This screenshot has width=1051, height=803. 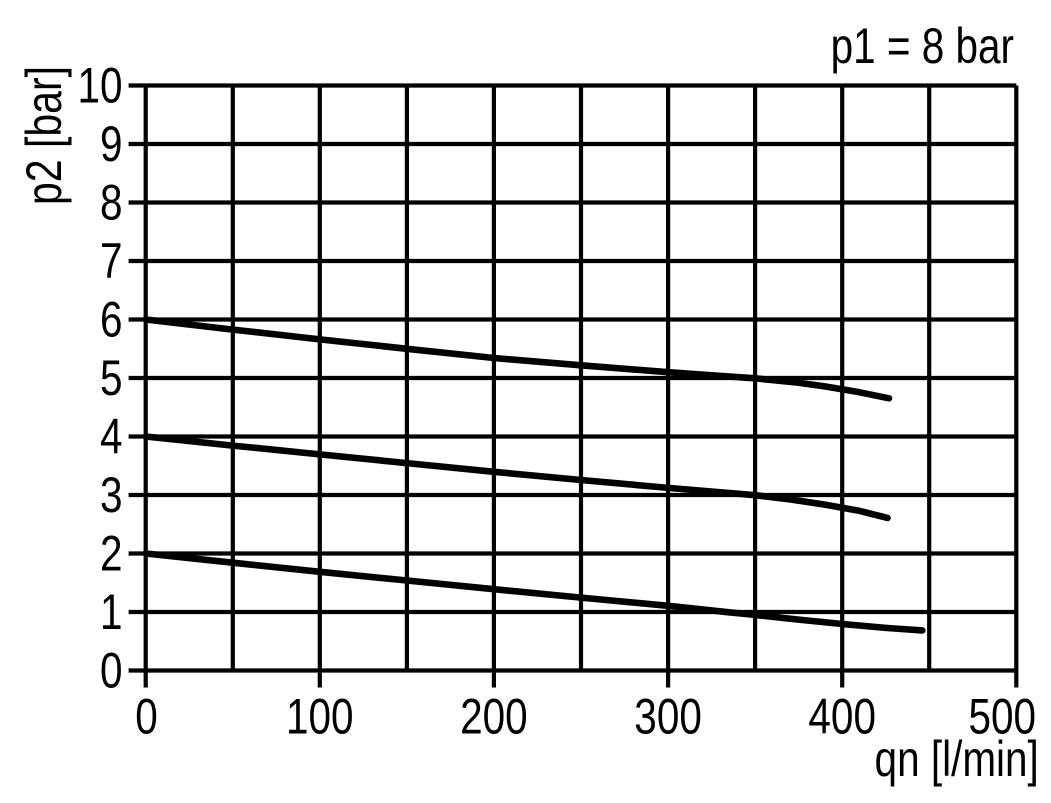 I want to click on svg-text: 7, so click(x=111, y=261).